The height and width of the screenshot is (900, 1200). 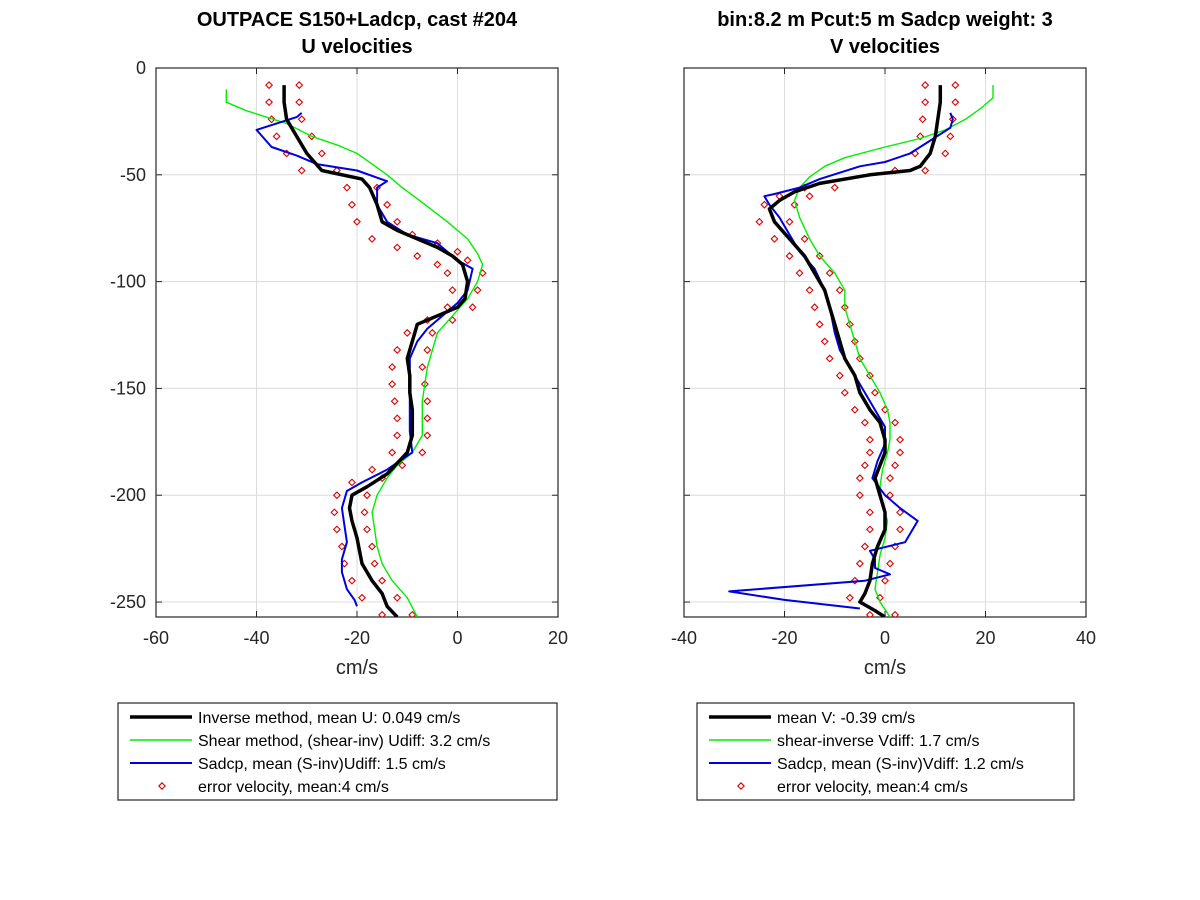 I want to click on u-legend-error-symbol, so click(x=162, y=786).